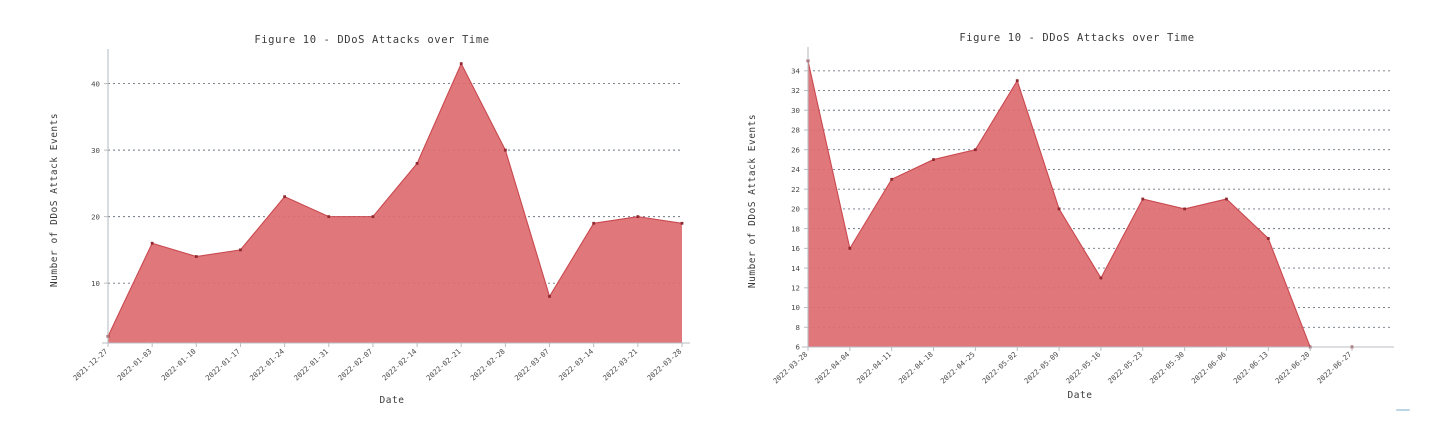  I want to click on y-axis-ticks: 10 20 30 40, so click(99, 183).